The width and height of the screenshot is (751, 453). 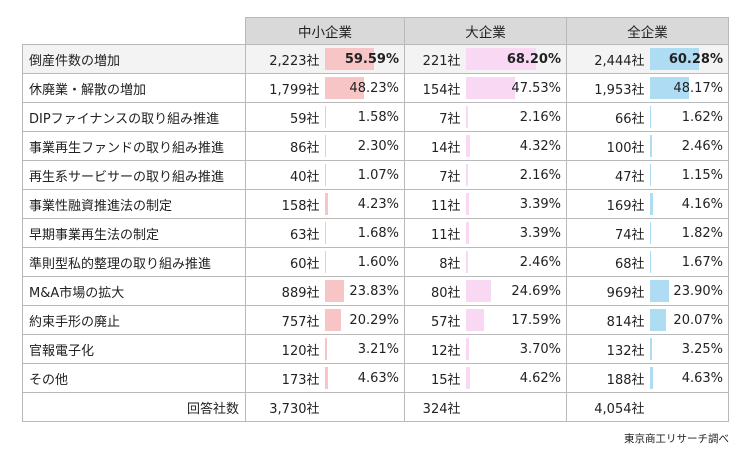 I want to click on pct-value-large: 4.32%, so click(x=540, y=146).